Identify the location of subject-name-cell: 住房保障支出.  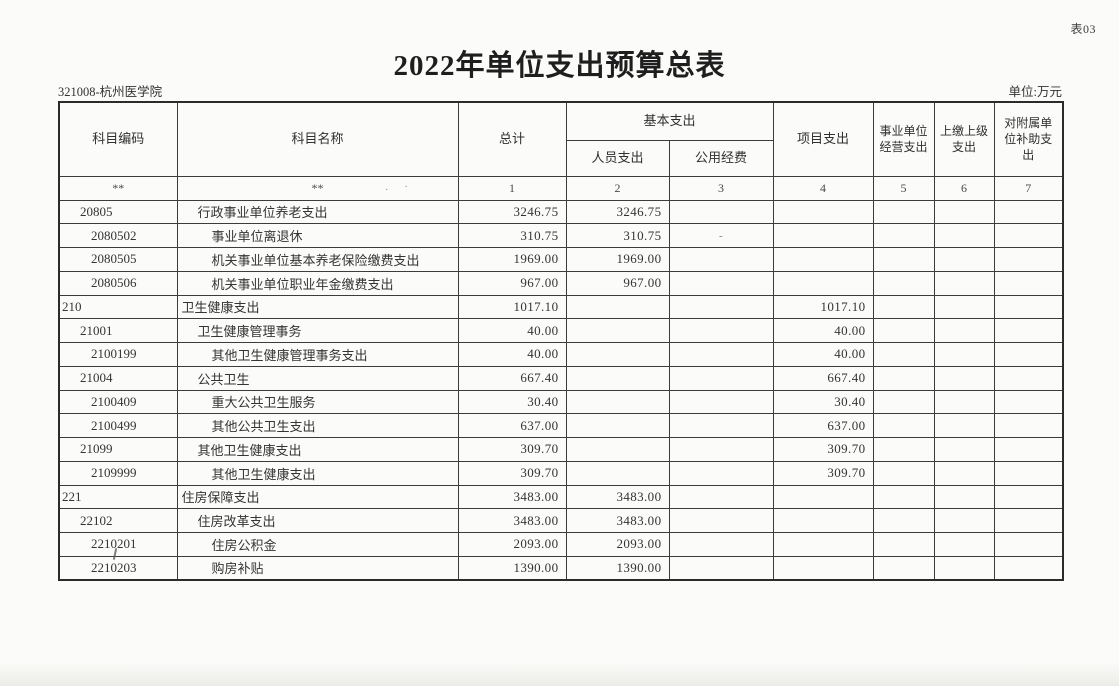
(317, 497).